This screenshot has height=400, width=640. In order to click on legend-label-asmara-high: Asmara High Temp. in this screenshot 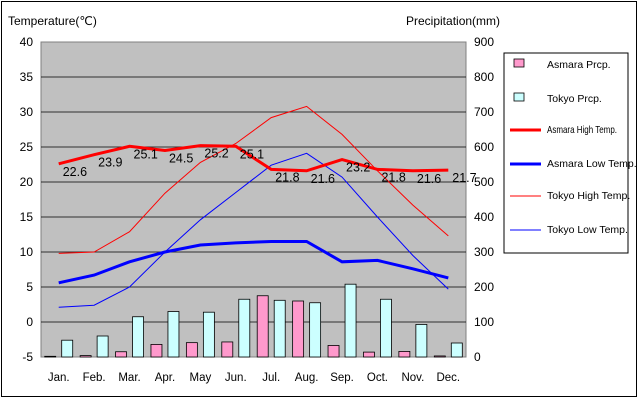, I will do `click(582, 130)`.